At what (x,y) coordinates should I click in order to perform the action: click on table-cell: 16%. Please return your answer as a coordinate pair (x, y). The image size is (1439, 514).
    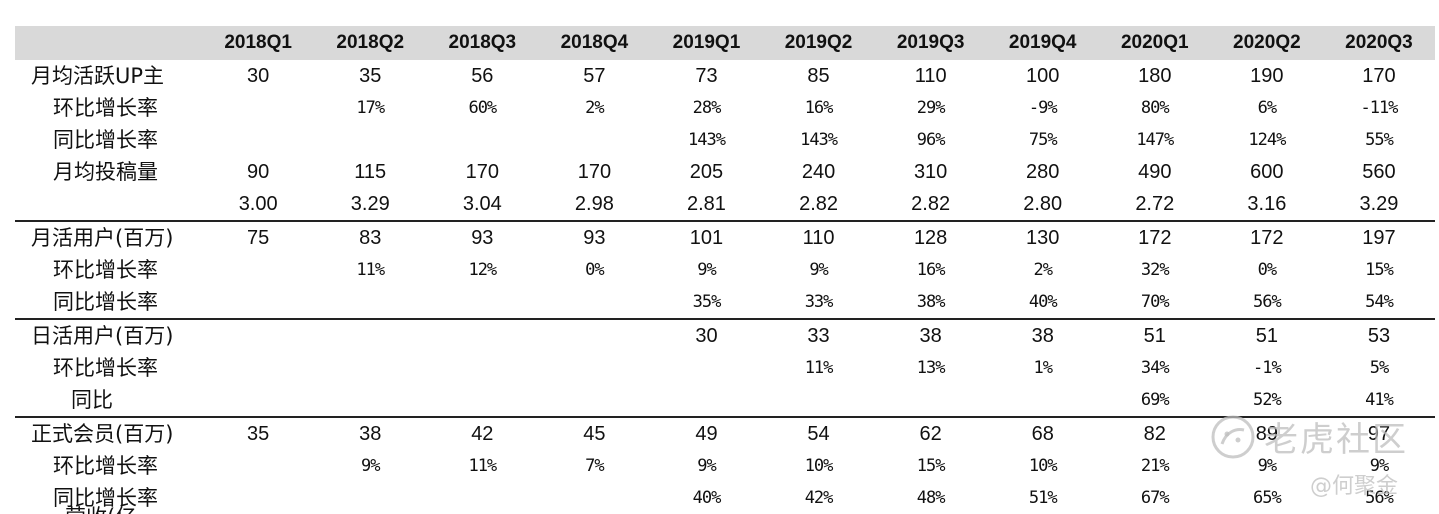
    Looking at the image, I should click on (819, 108).